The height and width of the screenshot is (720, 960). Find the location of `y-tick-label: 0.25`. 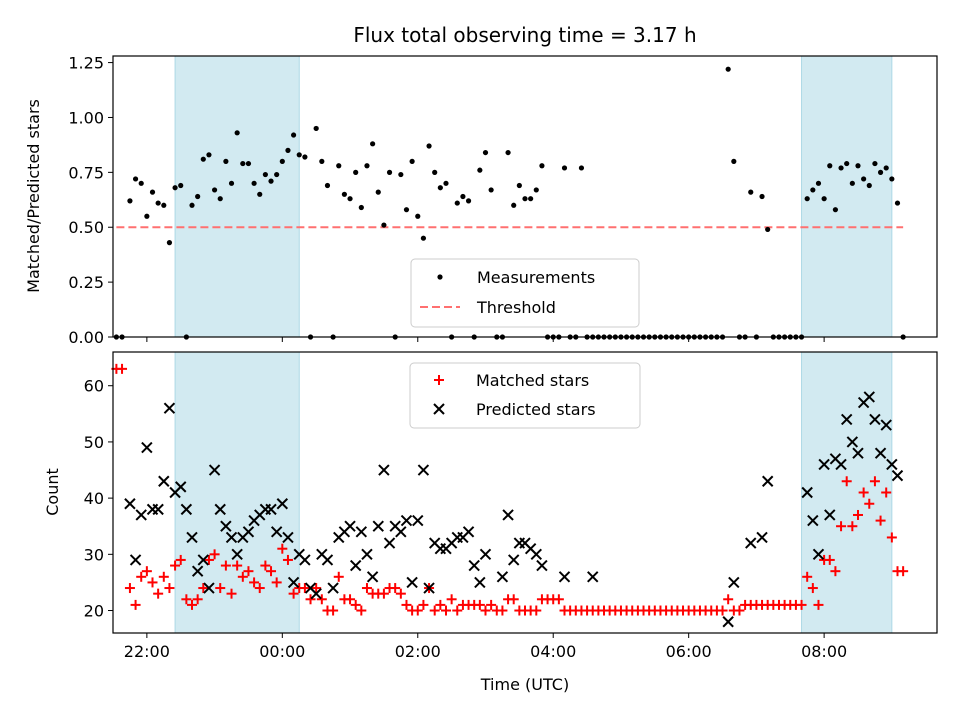

y-tick-label: 0.25 is located at coordinates (86, 282).